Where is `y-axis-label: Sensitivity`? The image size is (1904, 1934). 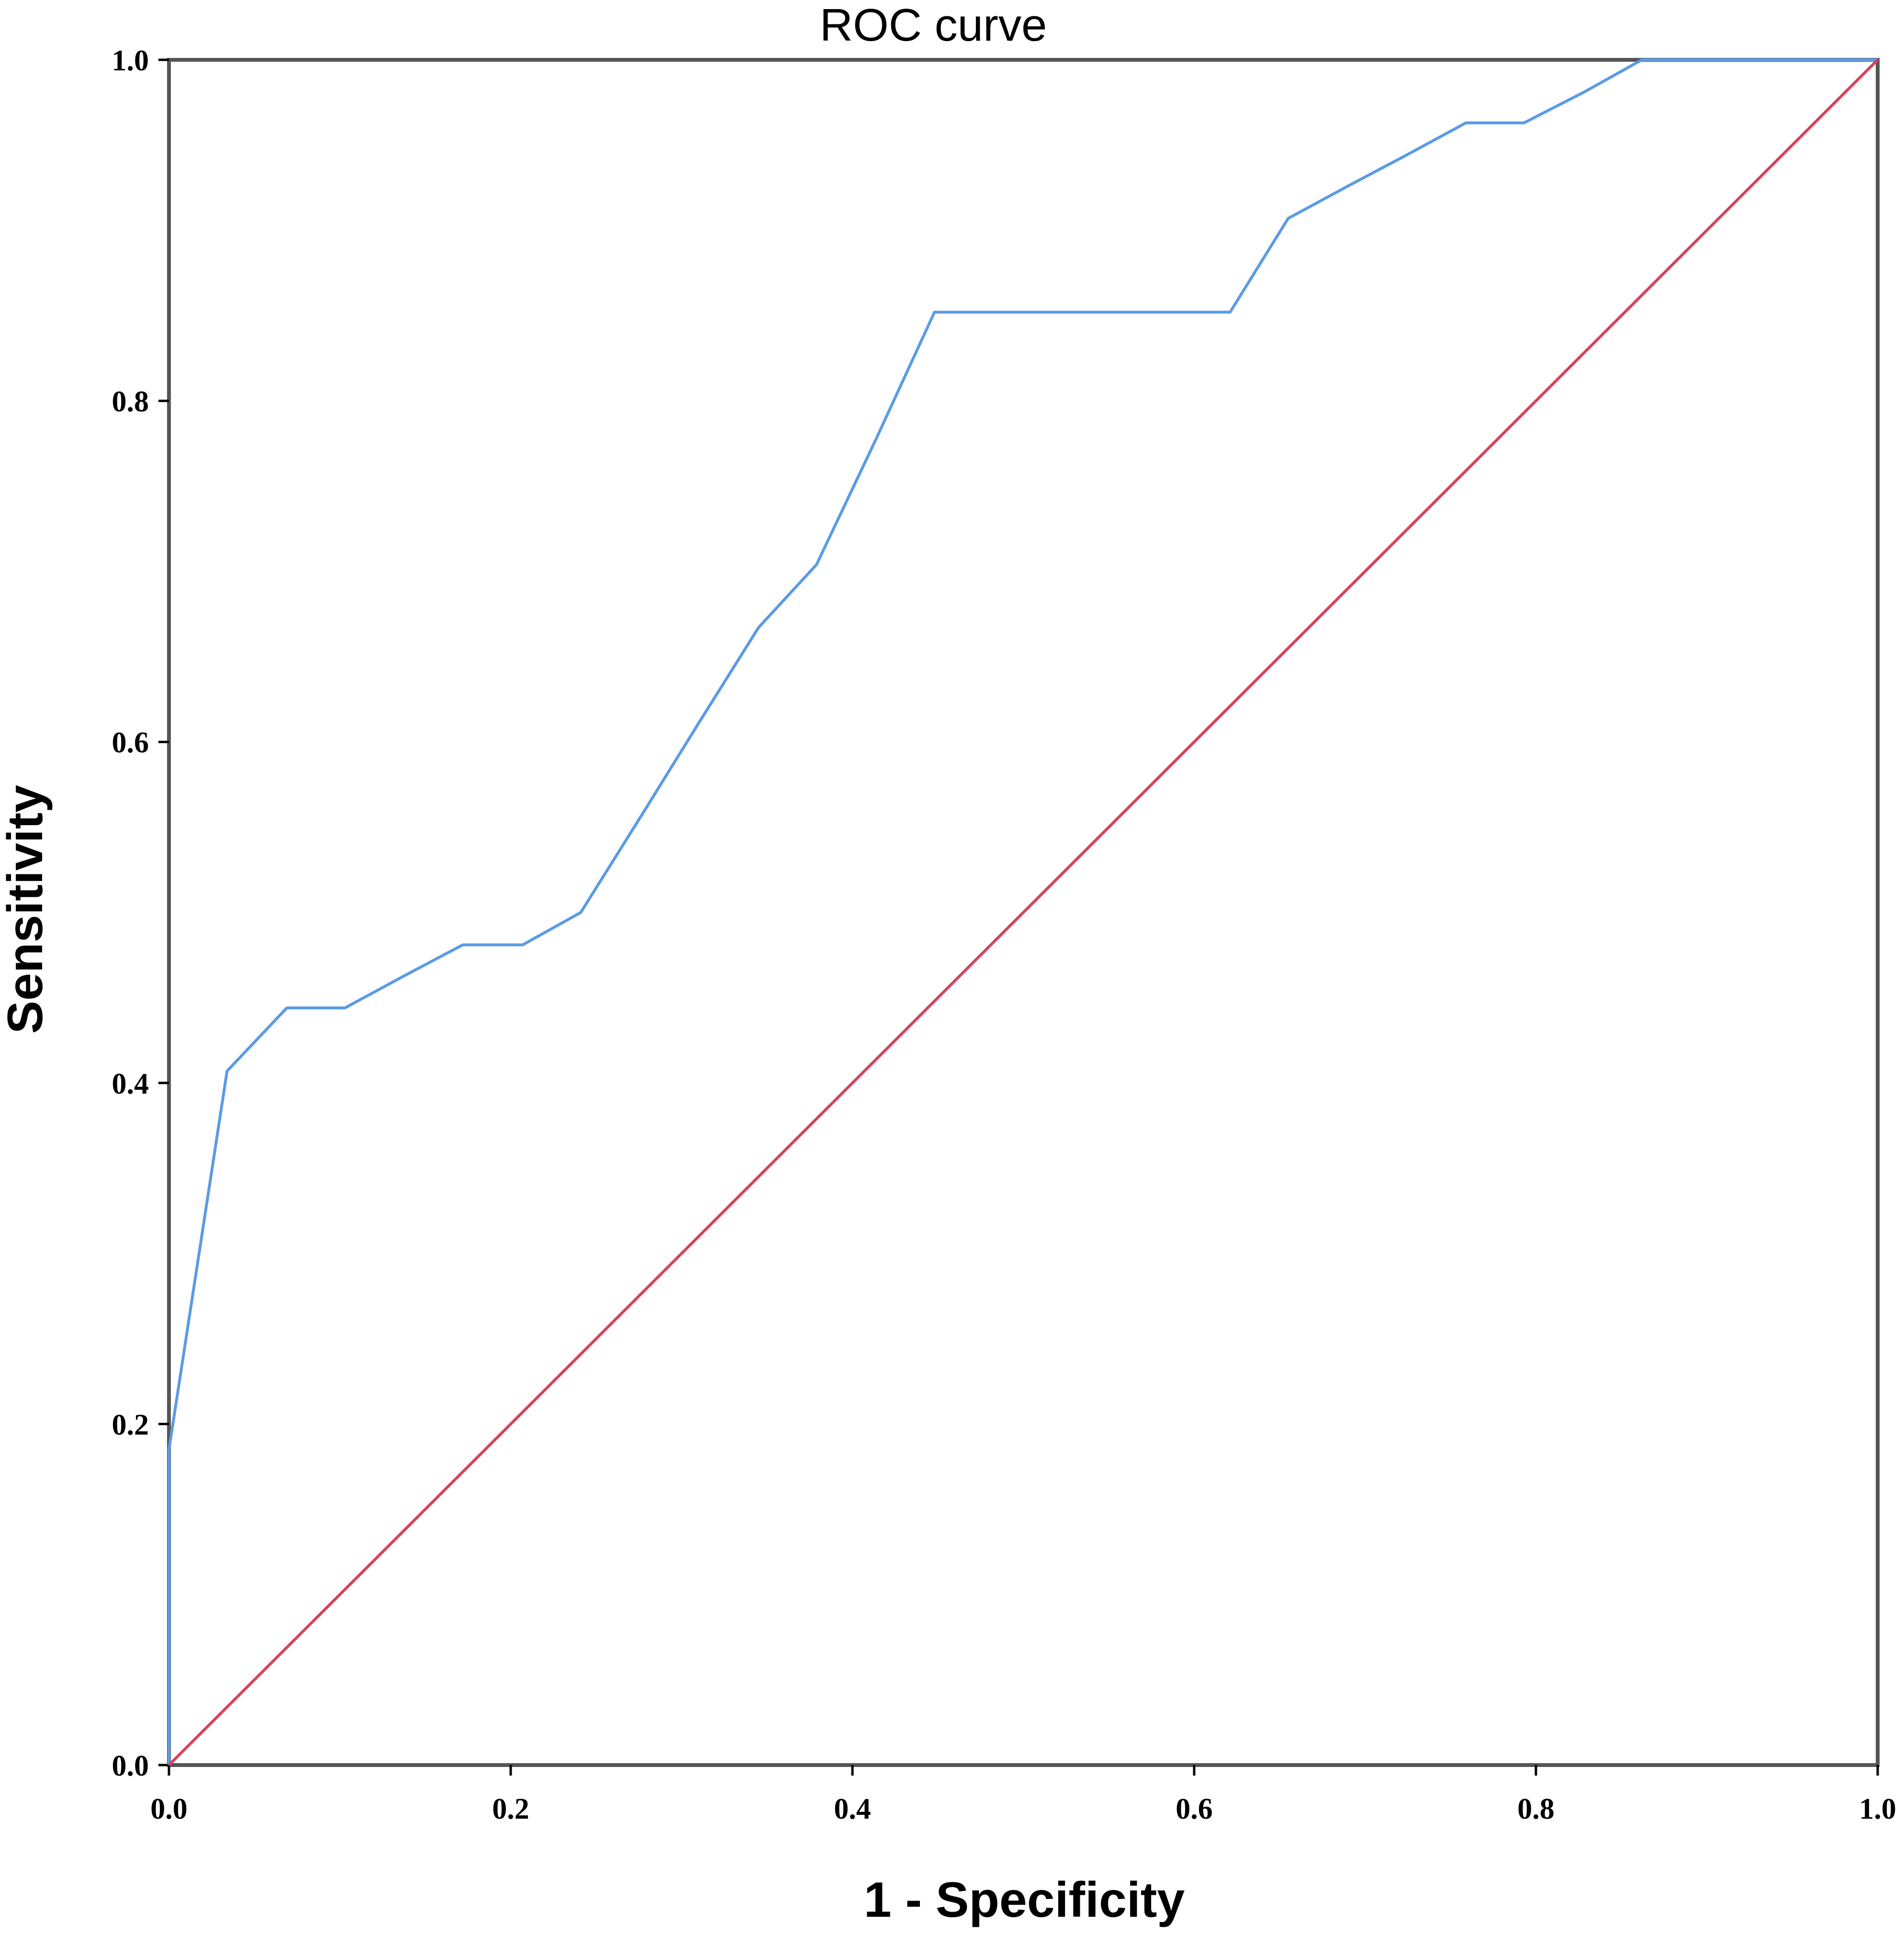
y-axis-label: Sensitivity is located at coordinates (27, 909).